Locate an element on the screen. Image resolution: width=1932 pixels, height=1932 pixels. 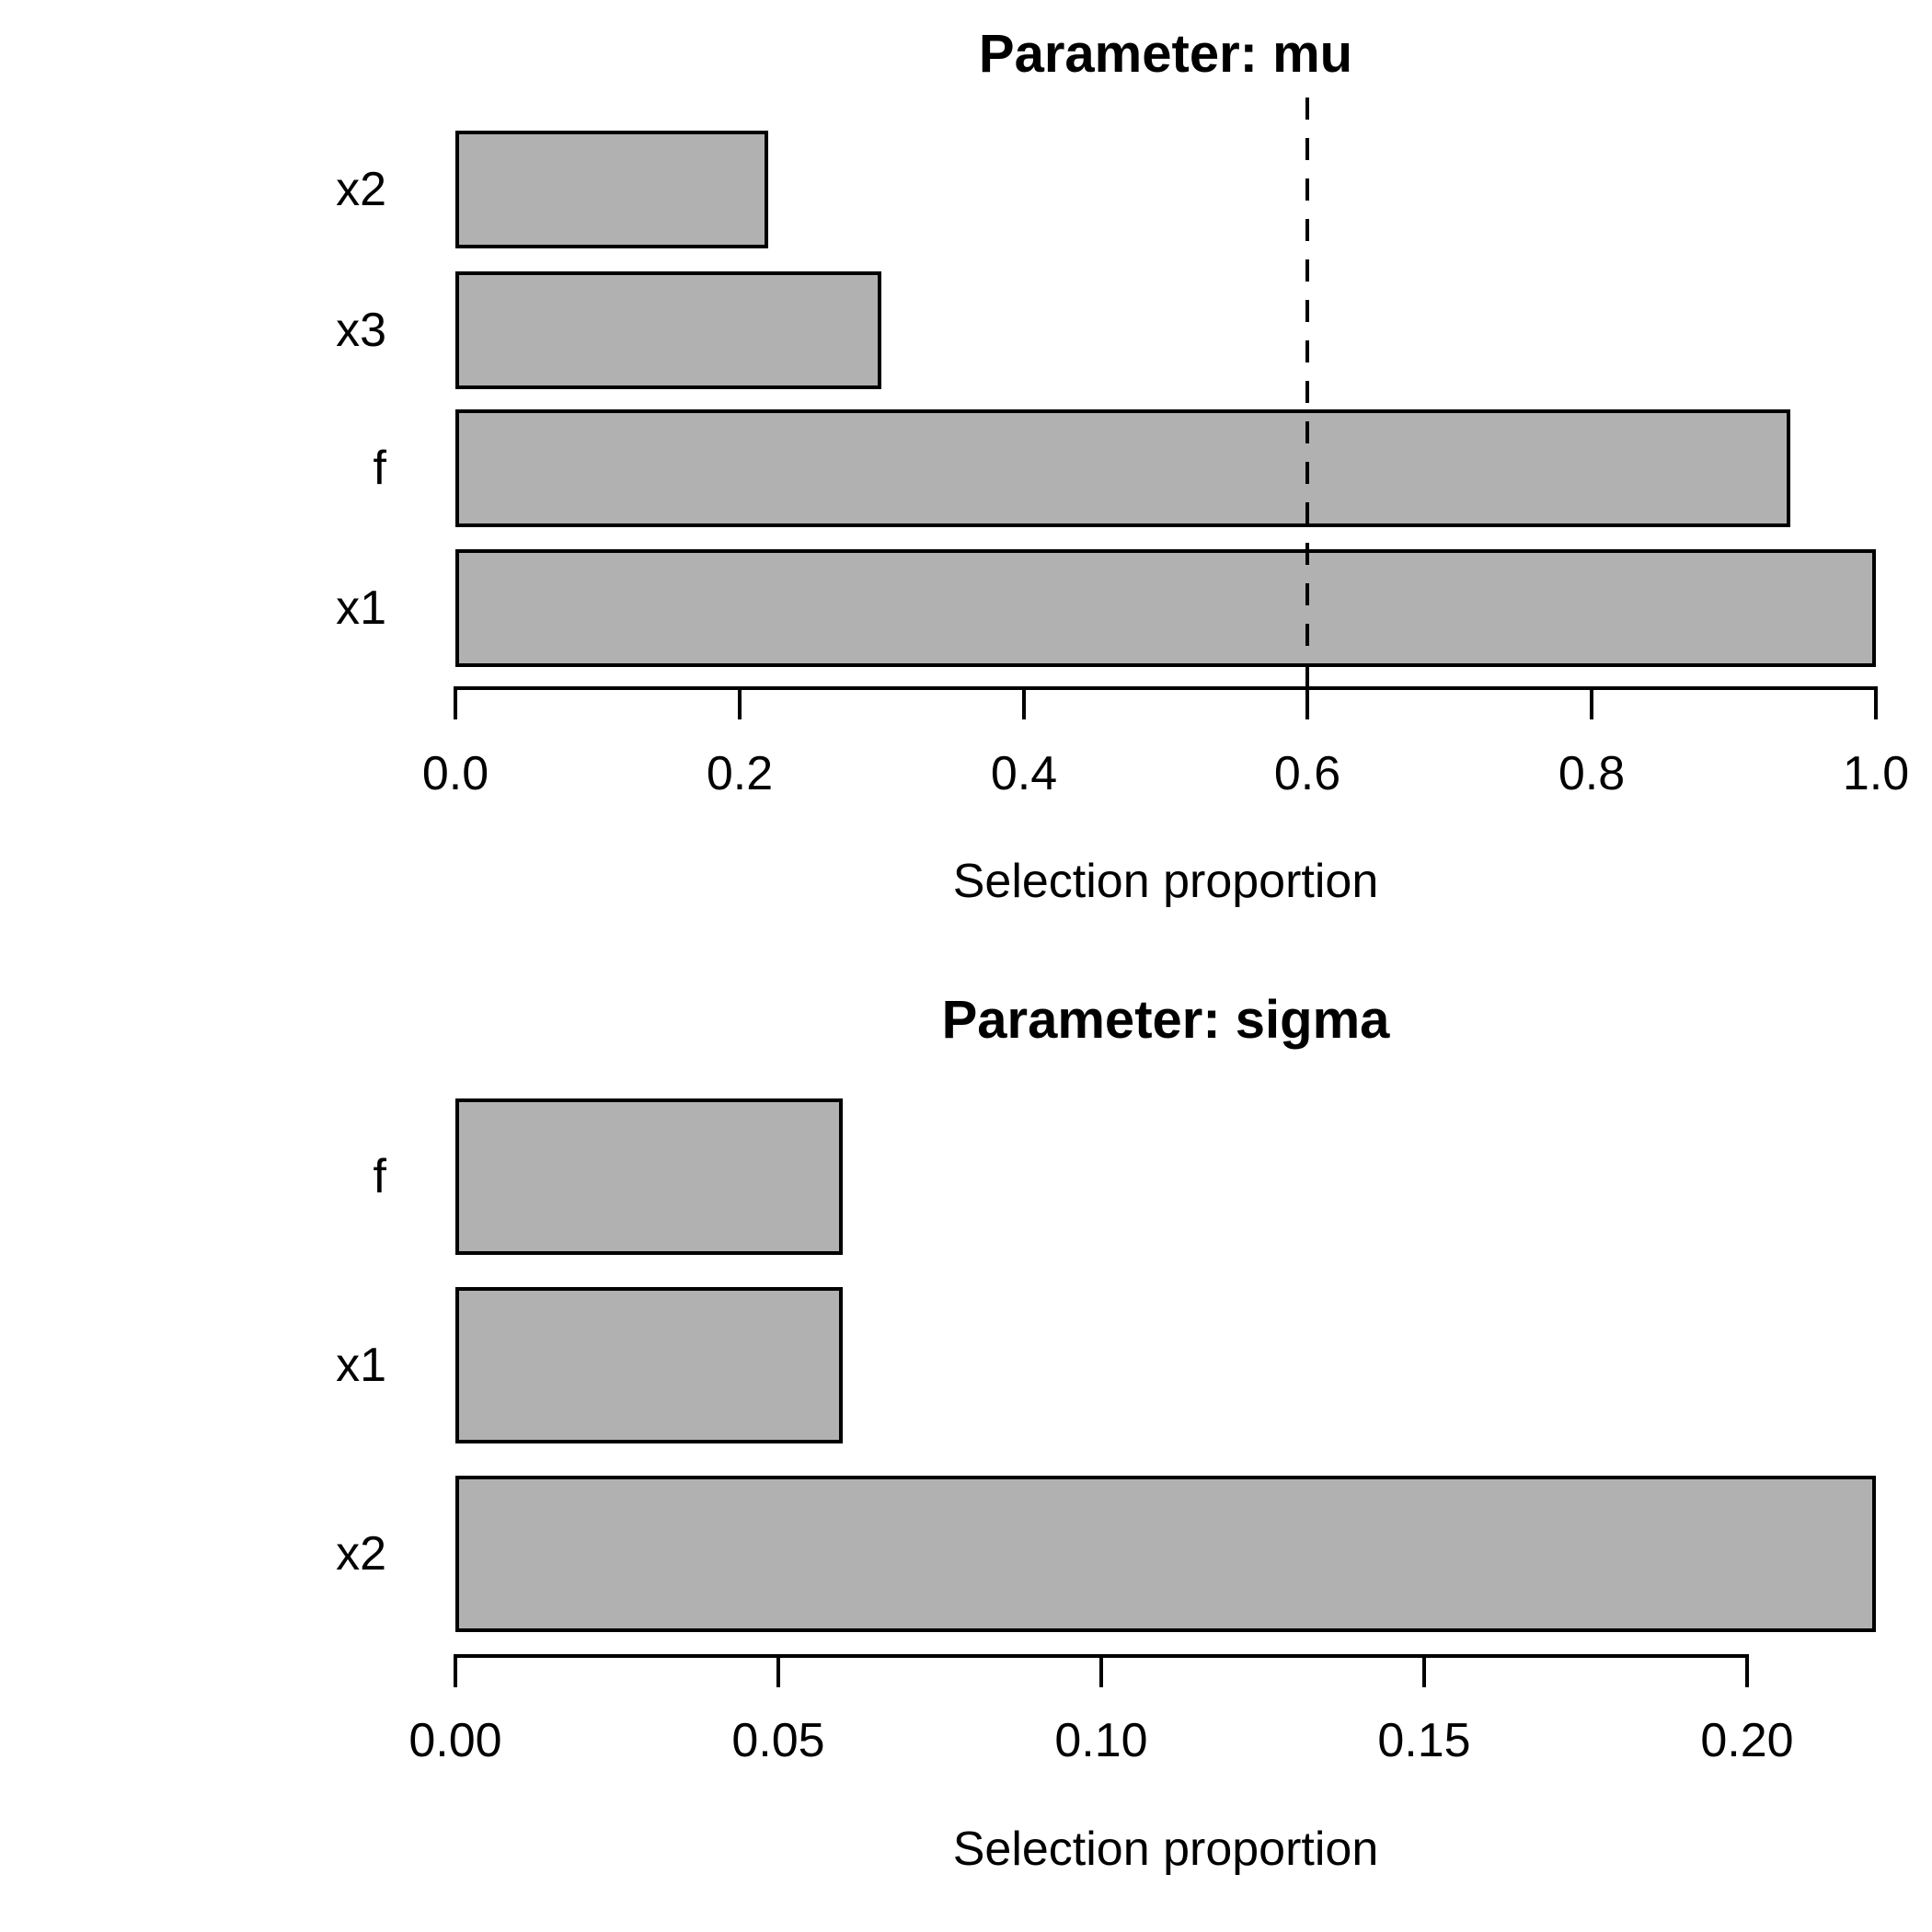
bar-x3 is located at coordinates (668, 330).